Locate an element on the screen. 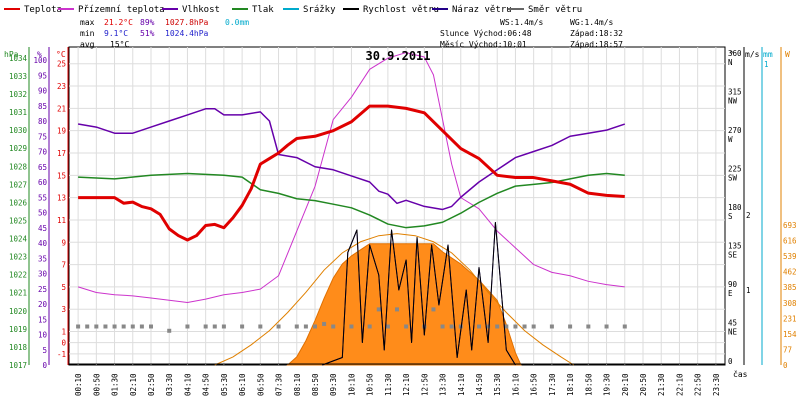 The height and width of the screenshot is (400, 800). stats-moon: Měsíc Východ:10:01 is located at coordinates (483, 44).